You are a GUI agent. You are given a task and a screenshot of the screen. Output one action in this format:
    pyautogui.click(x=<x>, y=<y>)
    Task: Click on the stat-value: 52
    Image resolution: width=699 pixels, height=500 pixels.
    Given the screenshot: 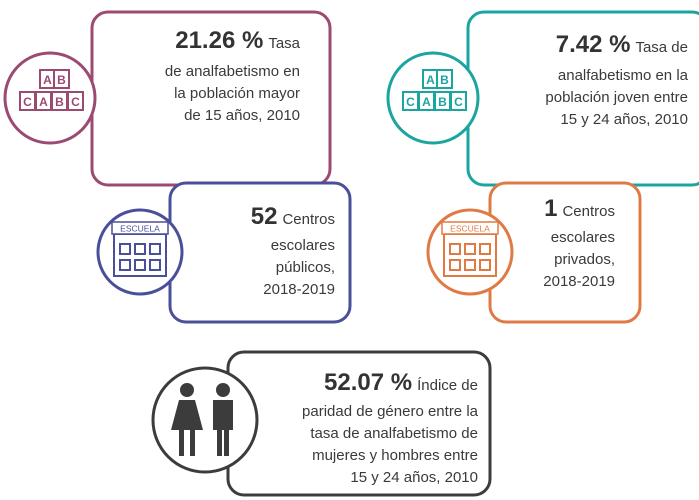 What is the action you would take?
    pyautogui.click(x=264, y=216)
    